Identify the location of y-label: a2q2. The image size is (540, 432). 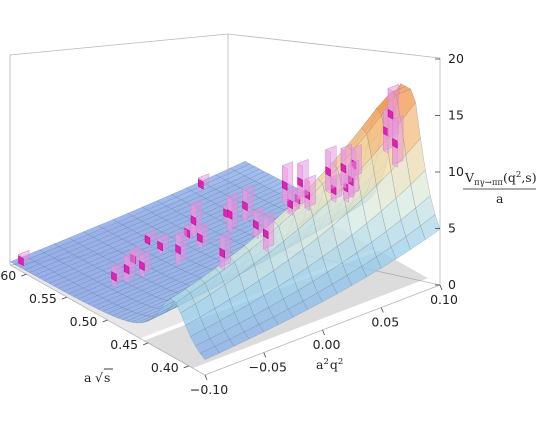
(329, 364).